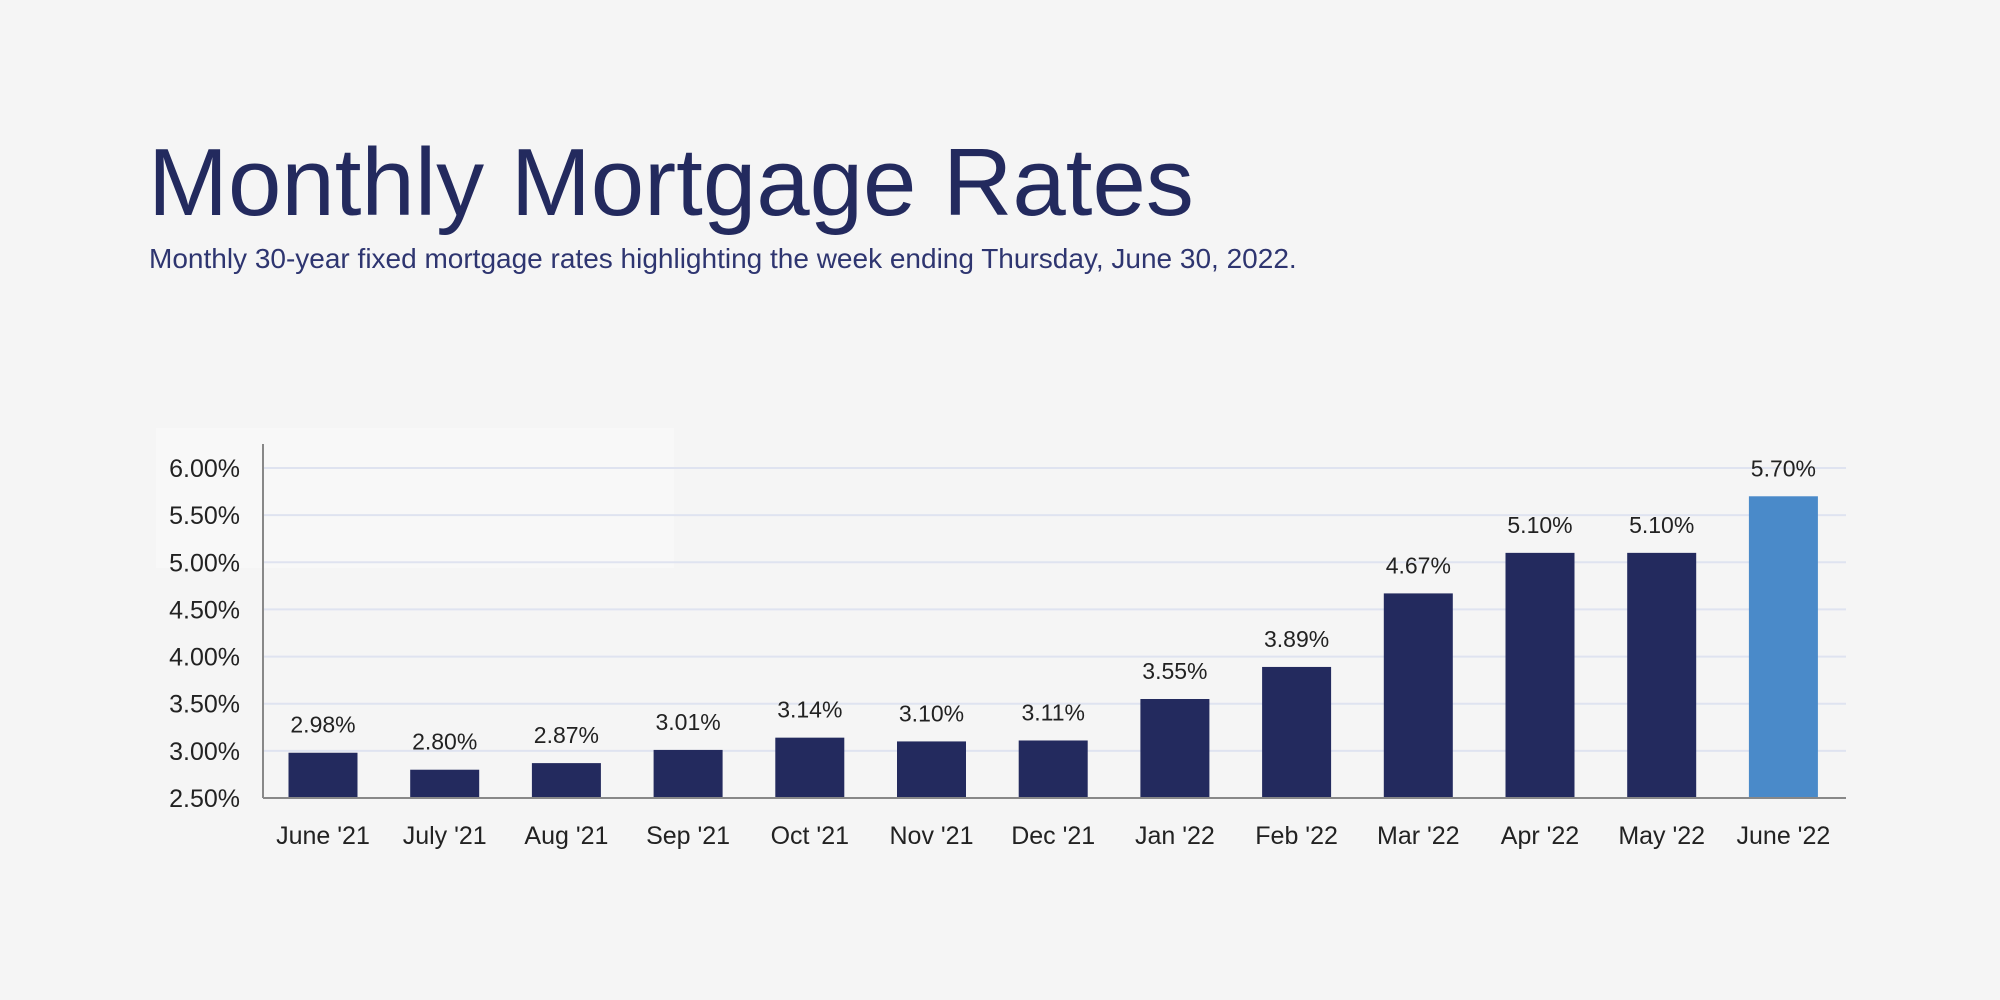 Image resolution: width=2000 pixels, height=1000 pixels. Describe the element at coordinates (1661, 836) in the screenshot. I see `x-tick-label: May '22` at that location.